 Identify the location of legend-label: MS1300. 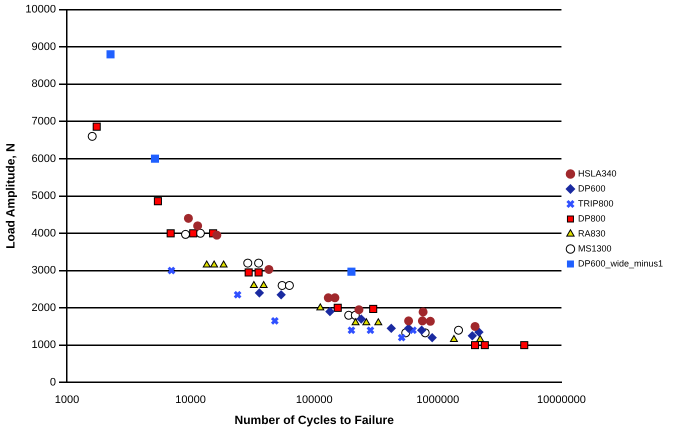
(595, 248).